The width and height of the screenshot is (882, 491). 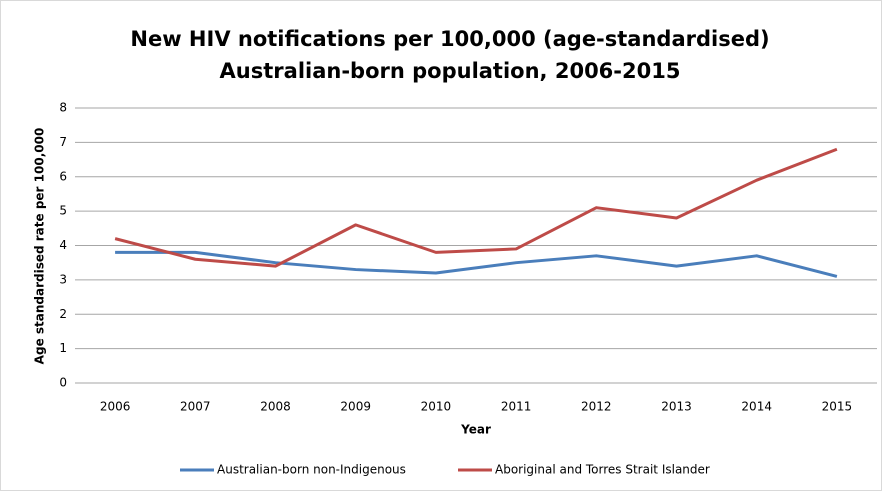 What do you see at coordinates (63, 211) in the screenshot?
I see `y-tick-label: 5` at bounding box center [63, 211].